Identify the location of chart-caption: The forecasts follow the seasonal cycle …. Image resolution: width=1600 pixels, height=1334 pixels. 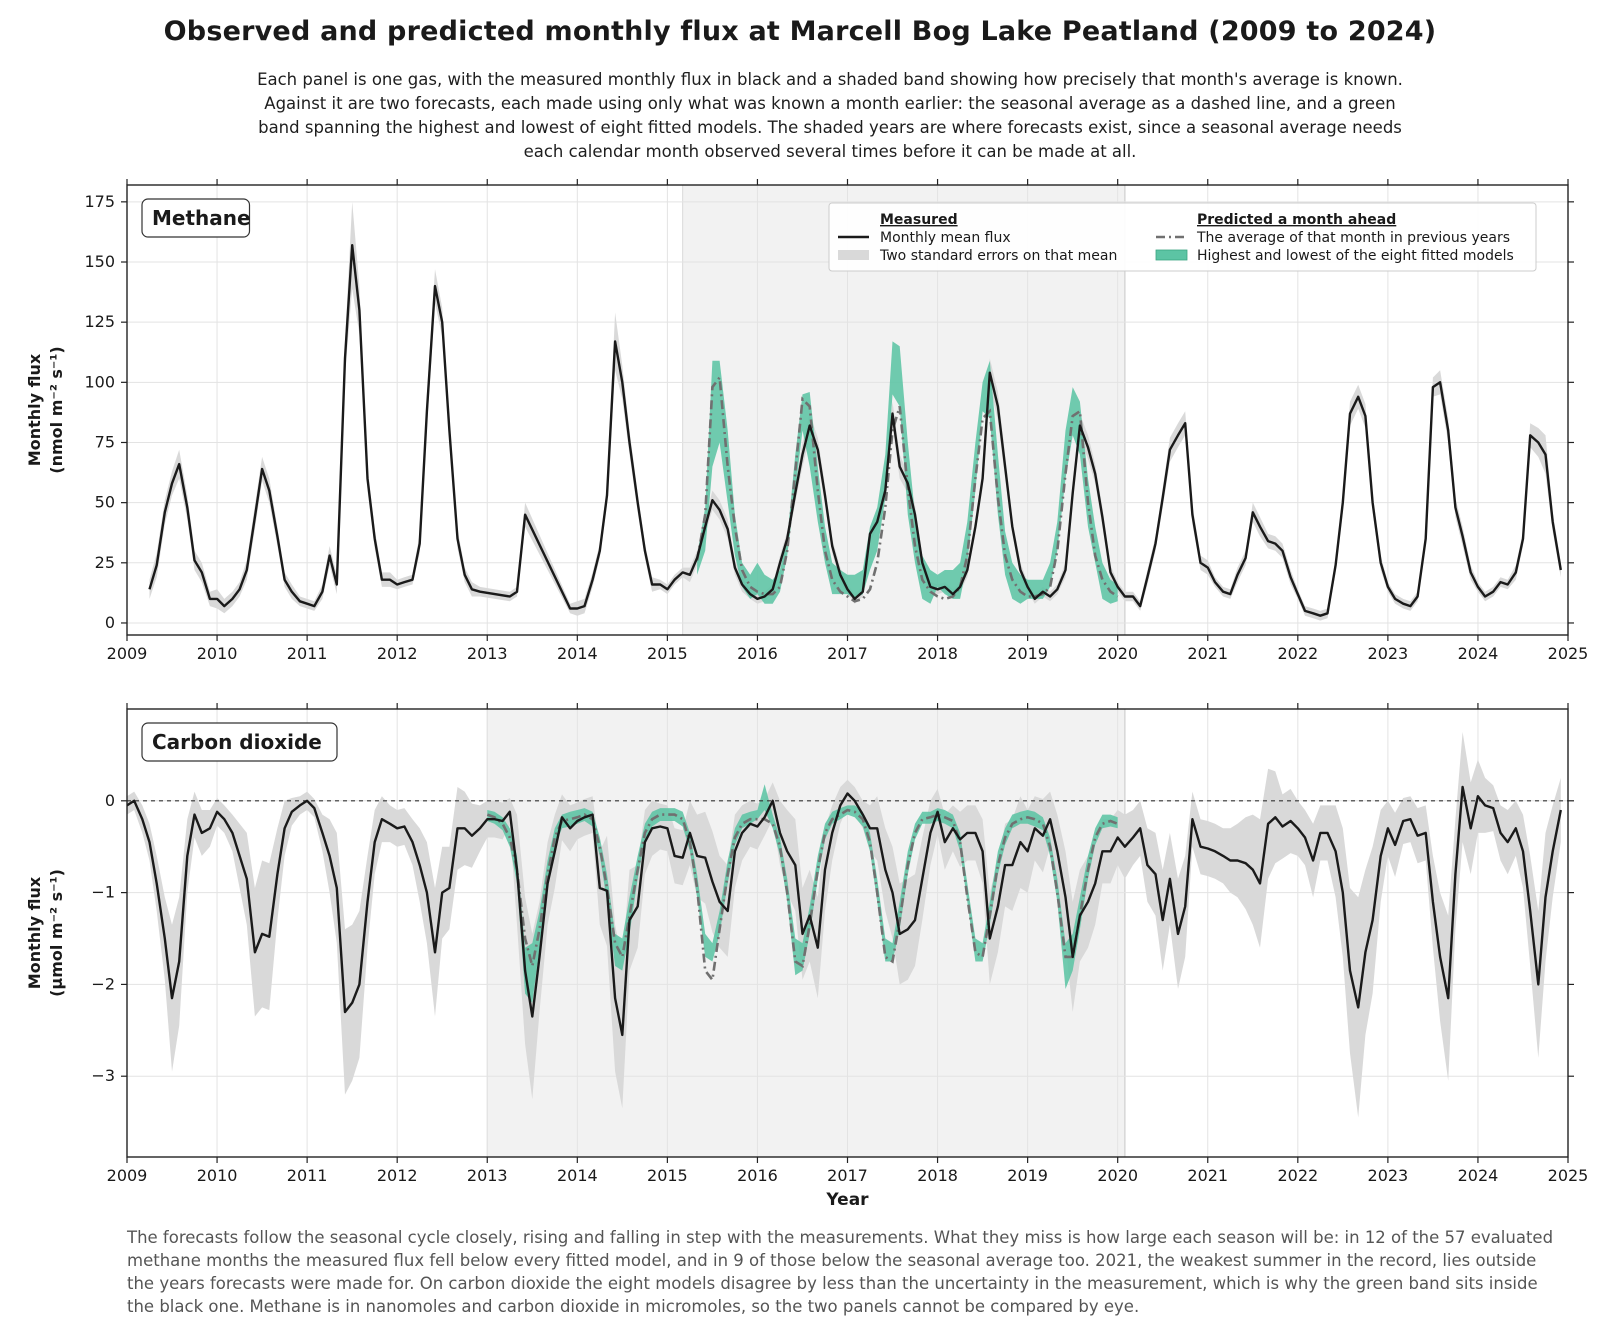
(840, 1272).